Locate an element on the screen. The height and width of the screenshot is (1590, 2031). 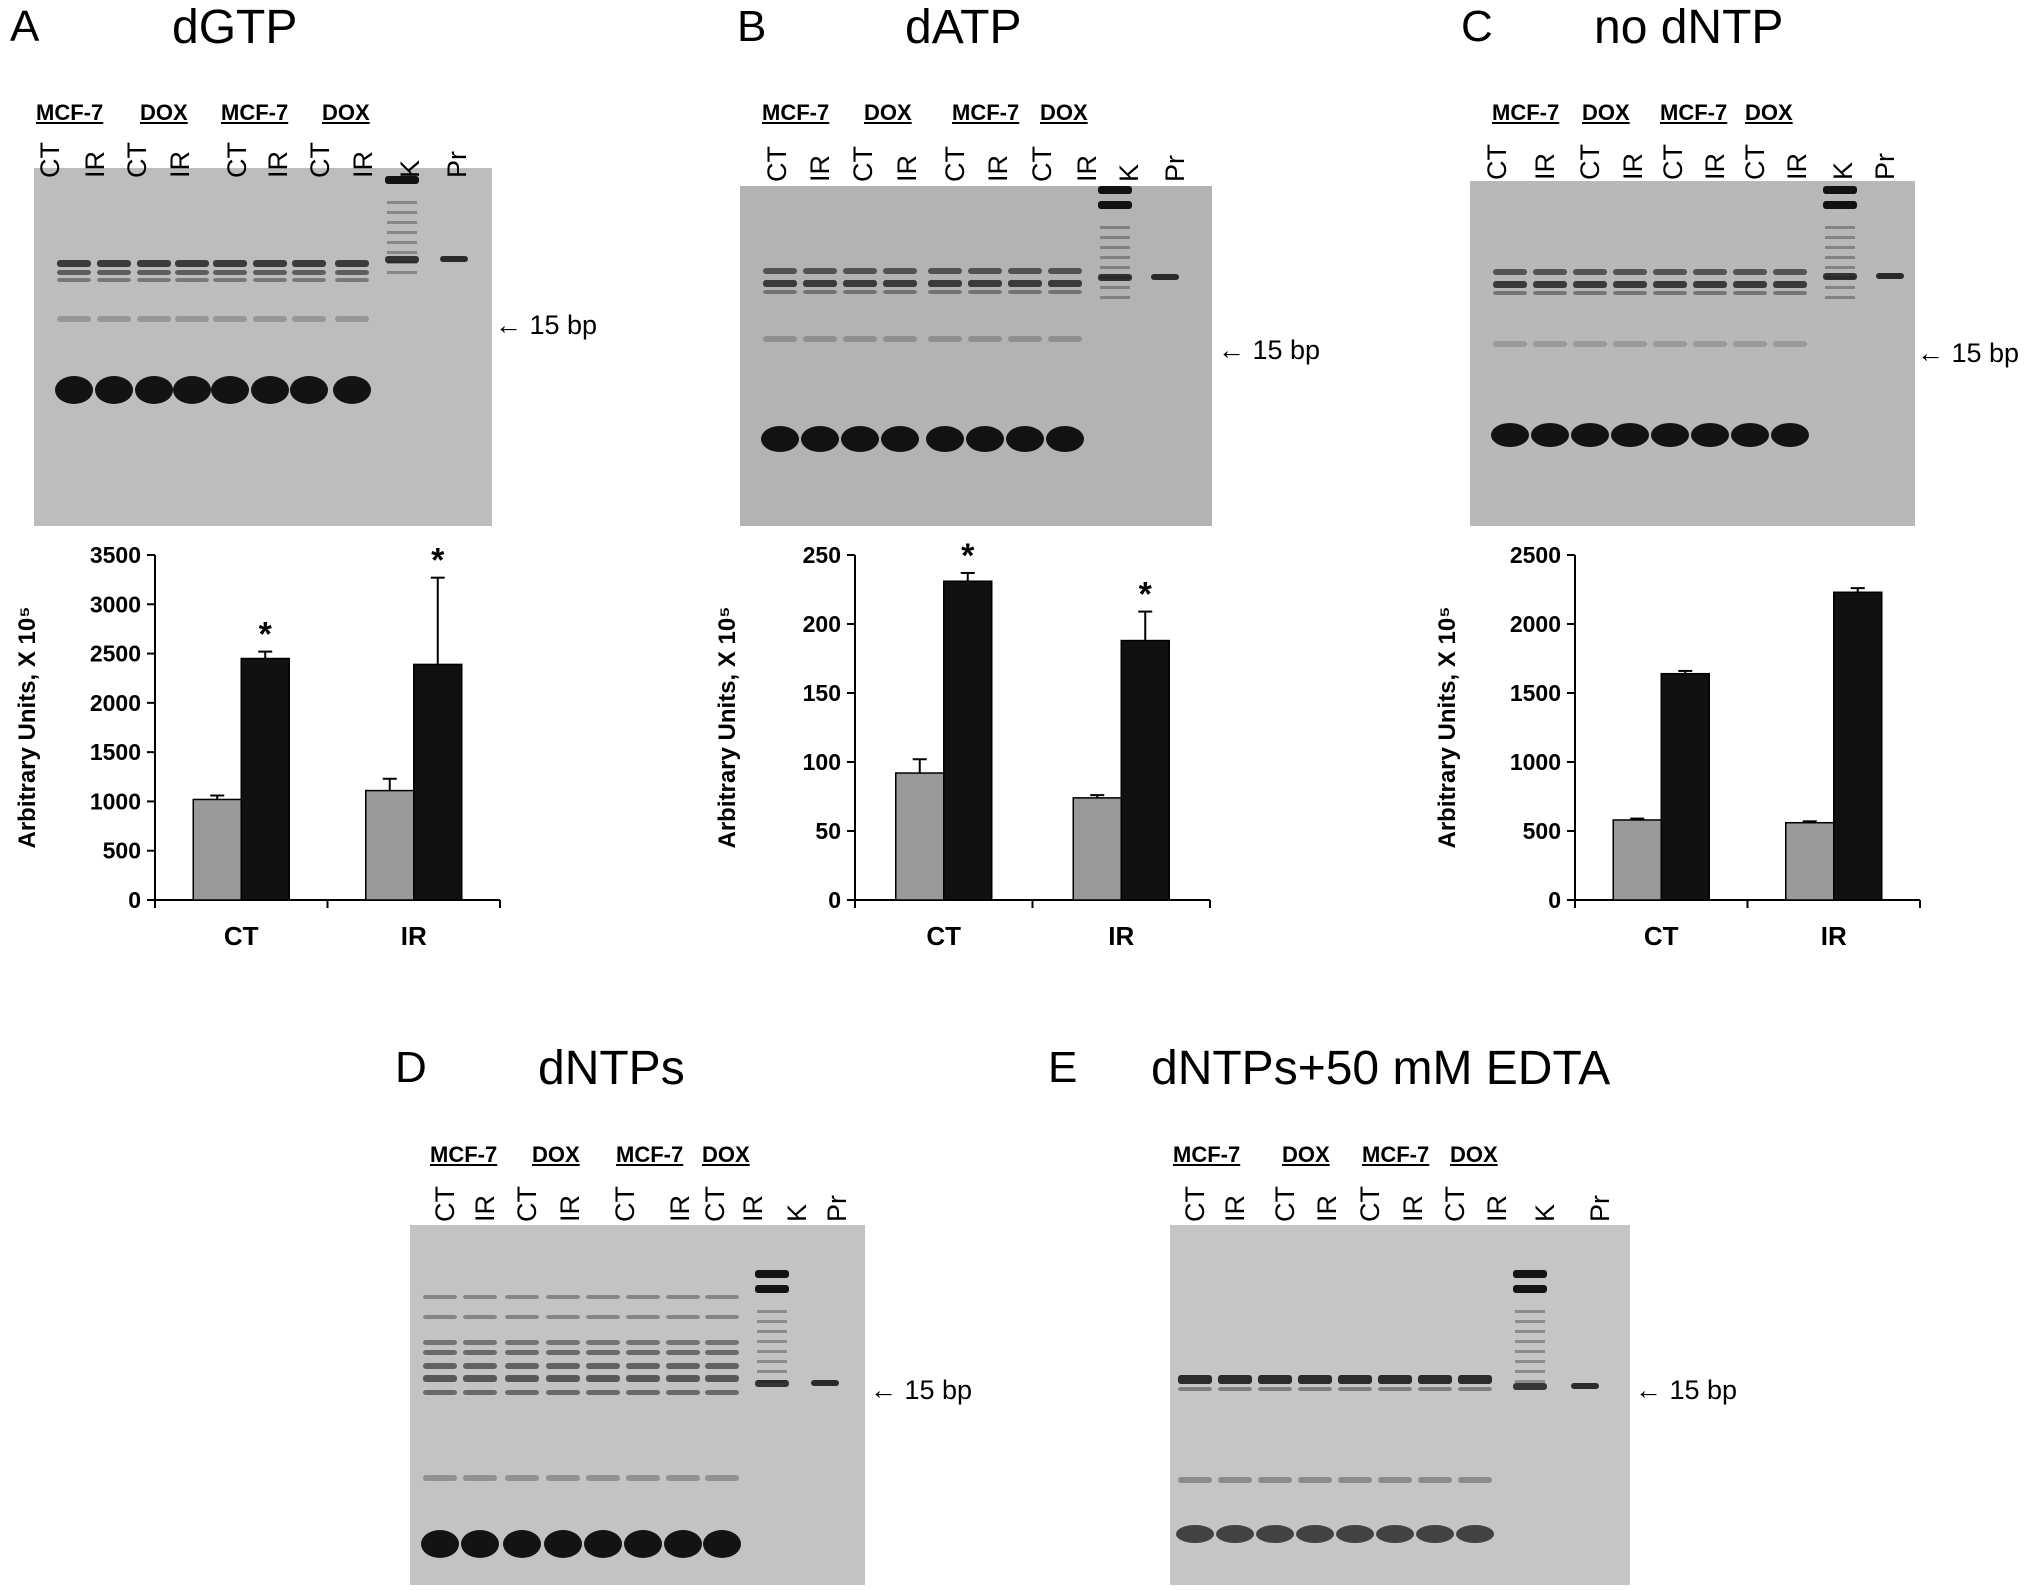
panel-title-d: dNTPs is located at coordinates (611, 1068).